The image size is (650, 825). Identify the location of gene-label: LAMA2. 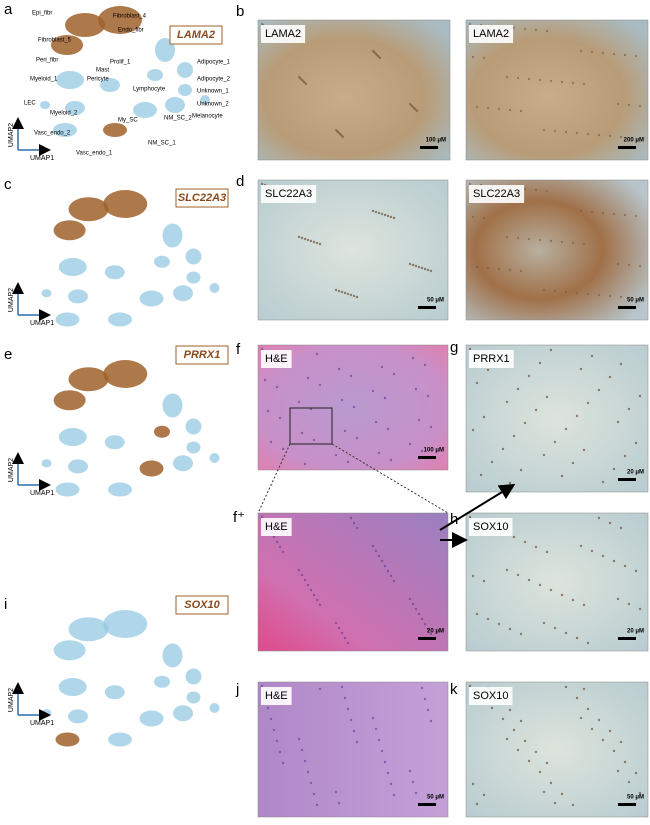
(196, 35).